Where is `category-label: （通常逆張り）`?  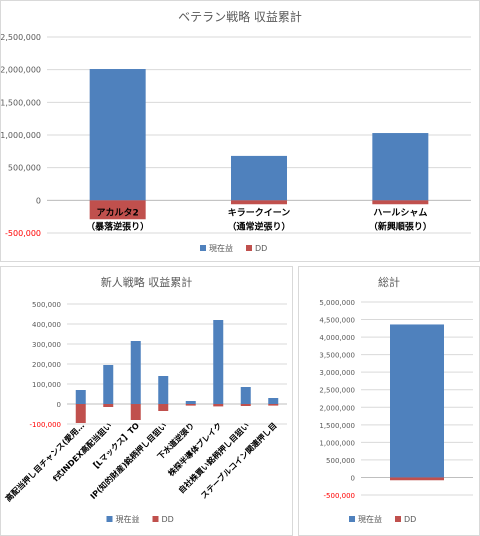
category-label: （通常逆張り） is located at coordinates (258, 226).